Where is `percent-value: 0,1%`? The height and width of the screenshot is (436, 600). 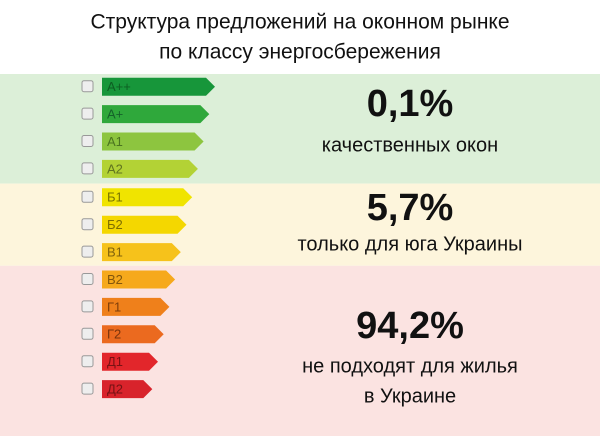 percent-value: 0,1% is located at coordinates (410, 104).